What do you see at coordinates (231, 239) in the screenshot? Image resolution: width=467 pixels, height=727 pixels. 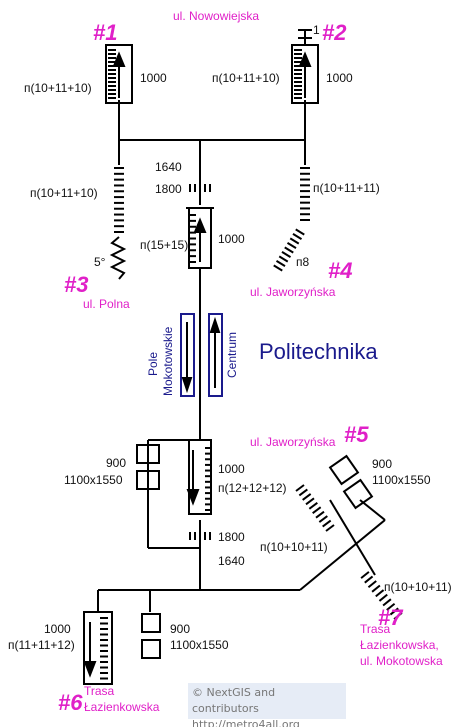 I see `upper-esc: 1000` at bounding box center [231, 239].